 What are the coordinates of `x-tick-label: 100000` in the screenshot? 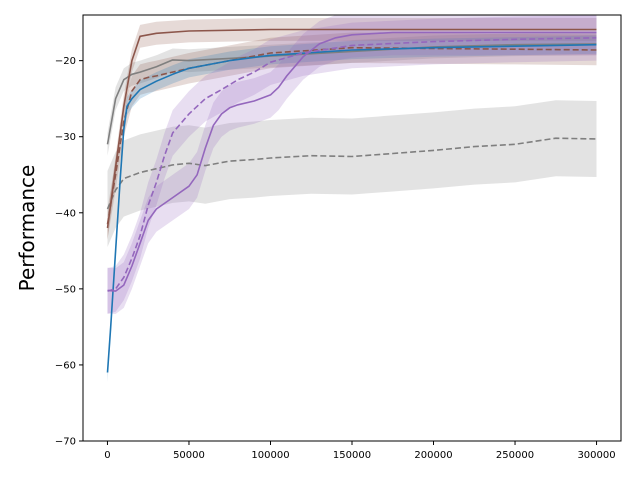 It's located at (270, 455).